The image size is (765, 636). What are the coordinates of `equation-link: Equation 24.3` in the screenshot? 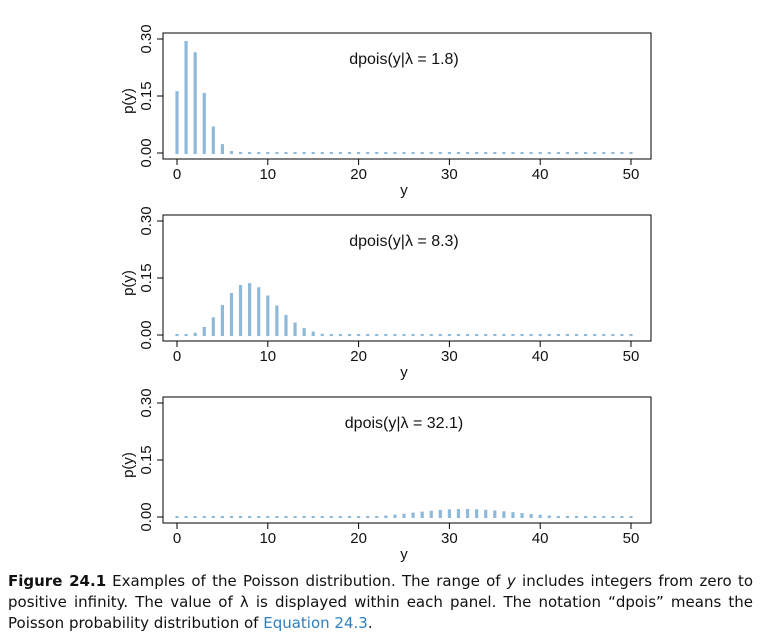 It's located at (315, 623).